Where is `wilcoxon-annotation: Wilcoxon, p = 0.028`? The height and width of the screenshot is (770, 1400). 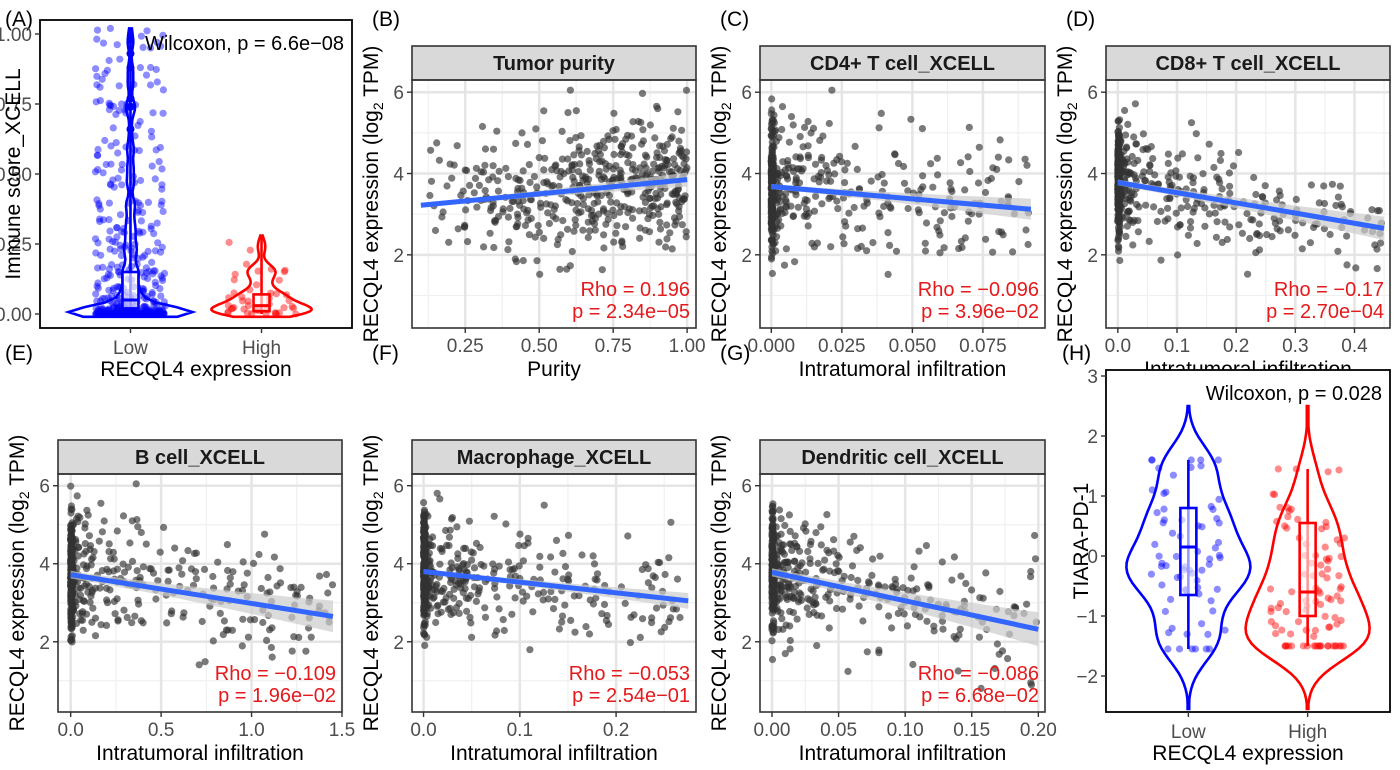
wilcoxon-annotation: Wilcoxon, p = 0.028 is located at coordinates (1294, 394).